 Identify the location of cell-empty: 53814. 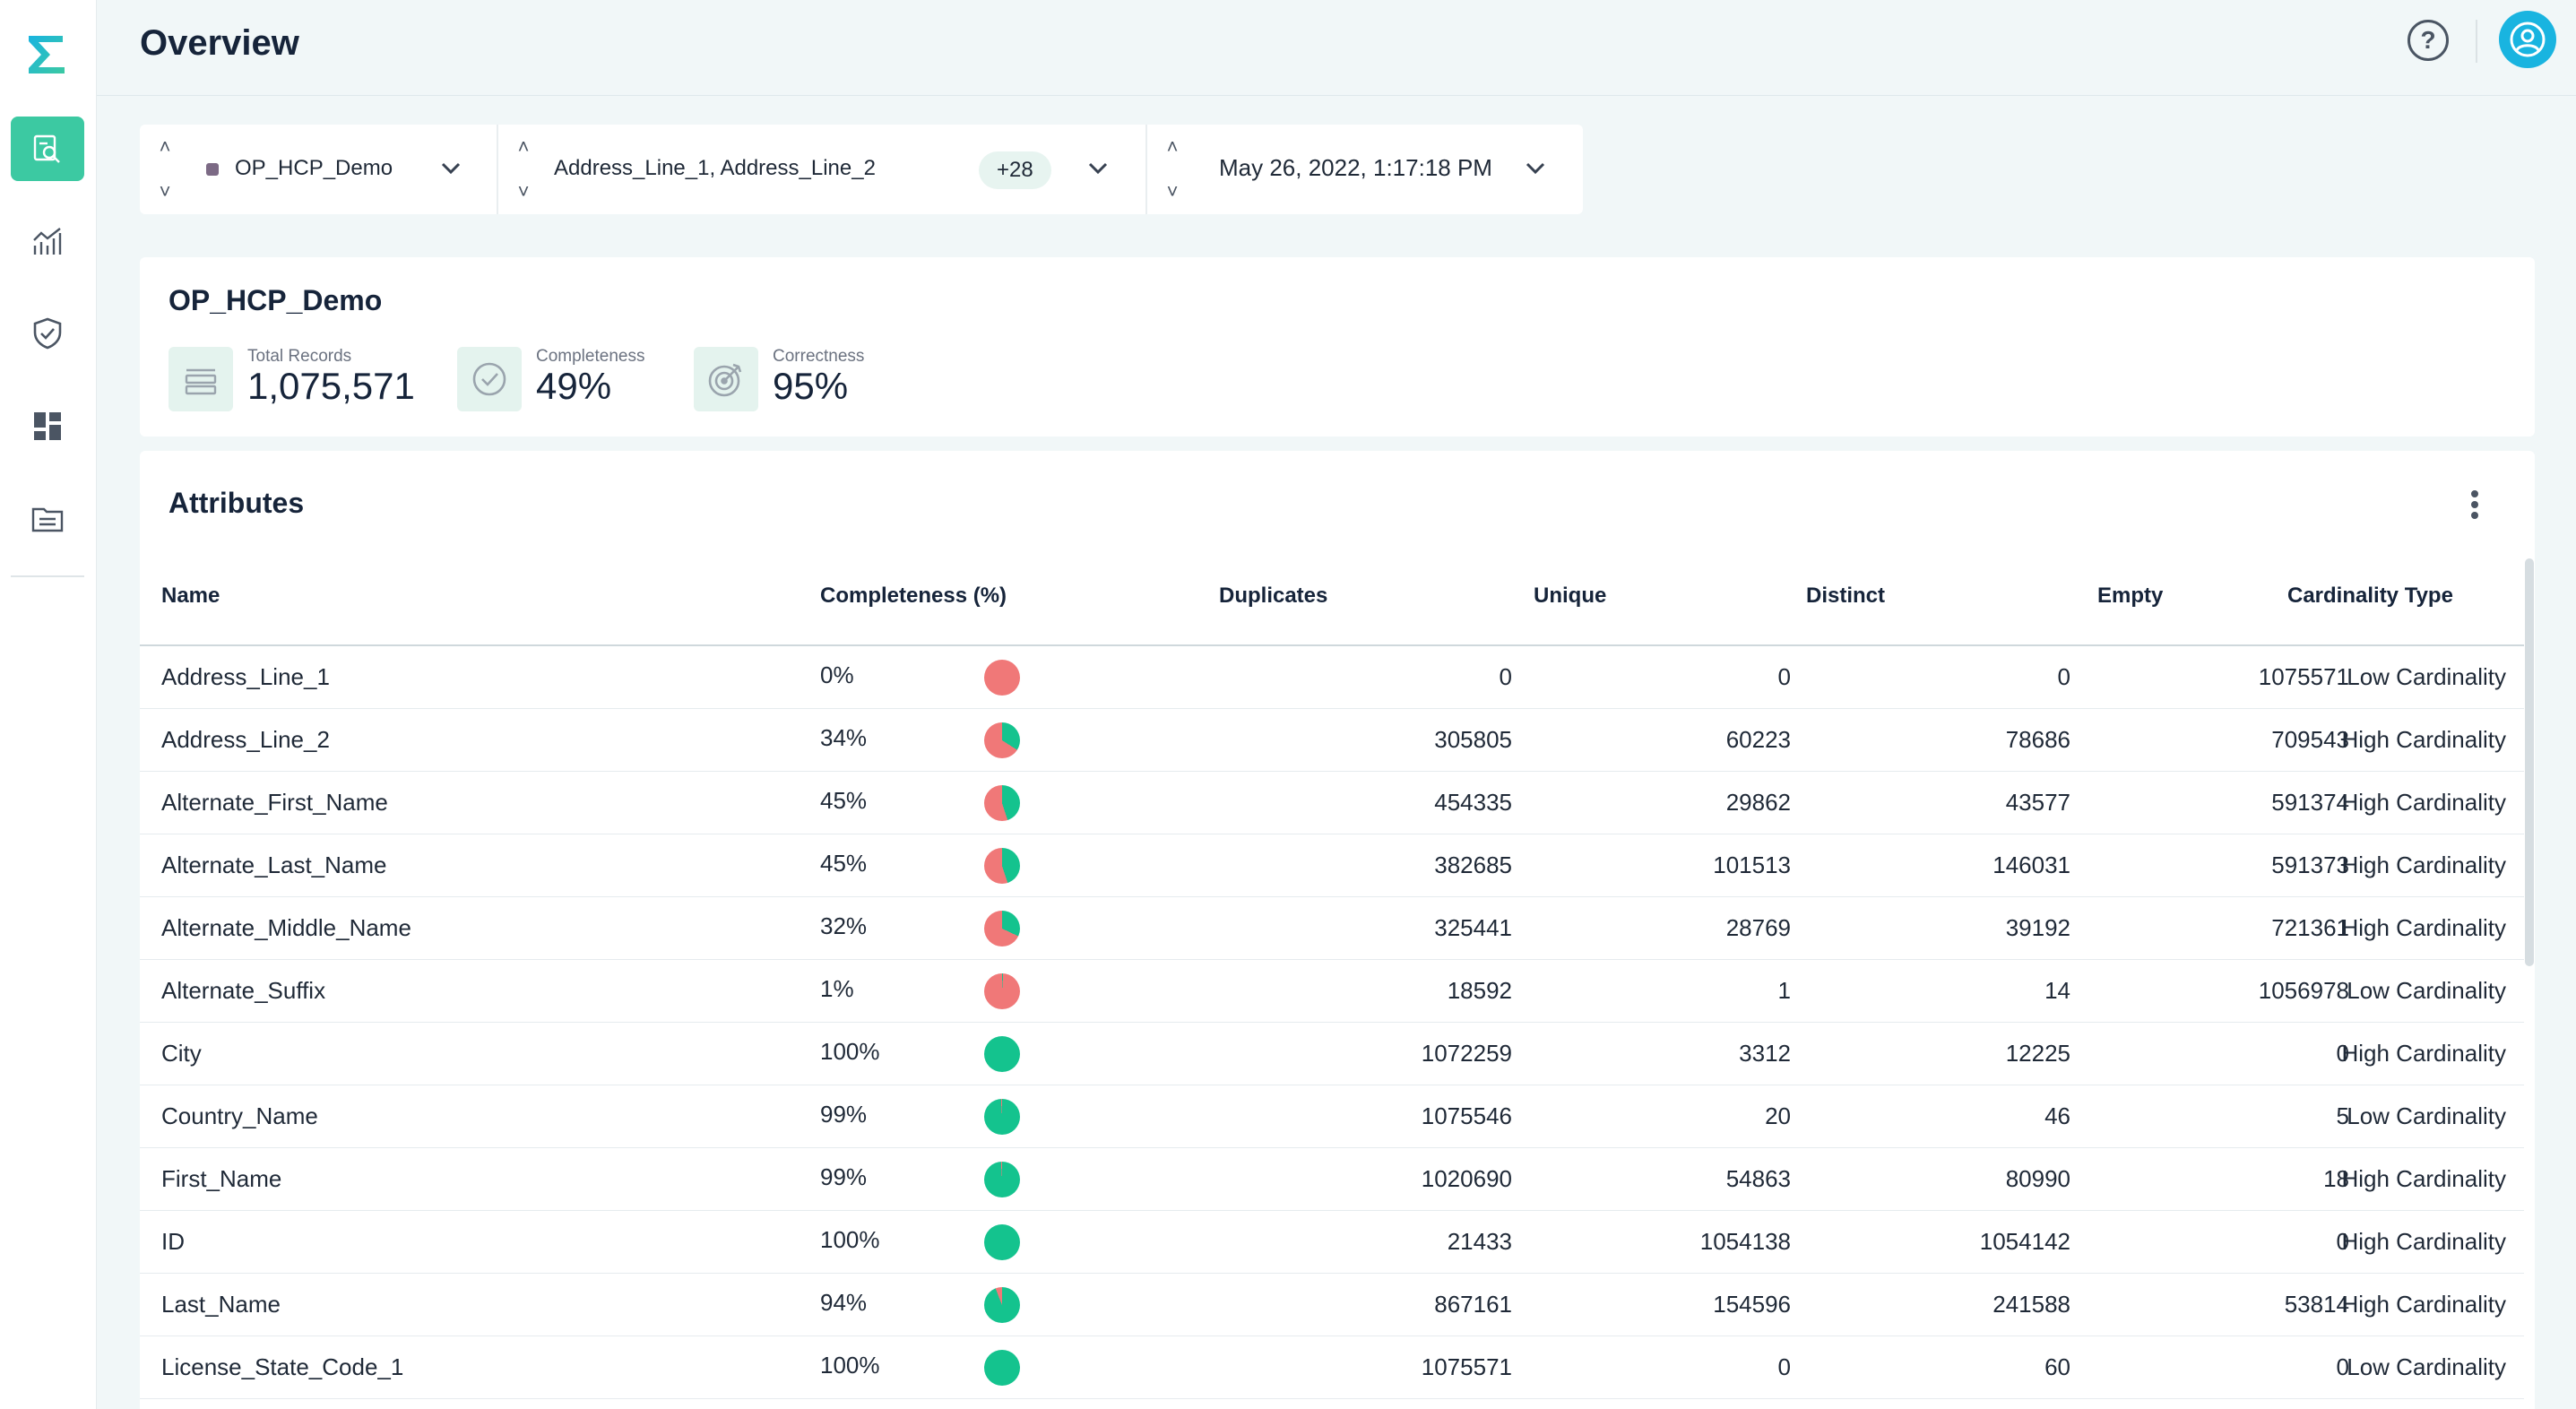
(2316, 1304).